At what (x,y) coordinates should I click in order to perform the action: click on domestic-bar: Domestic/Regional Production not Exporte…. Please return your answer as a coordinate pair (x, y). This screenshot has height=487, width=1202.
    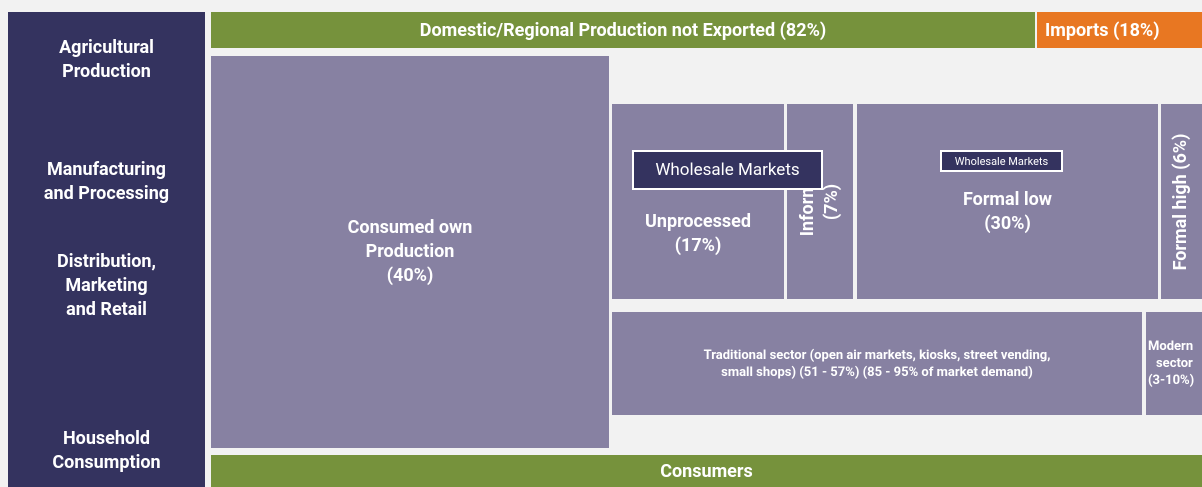
    Looking at the image, I should click on (623, 30).